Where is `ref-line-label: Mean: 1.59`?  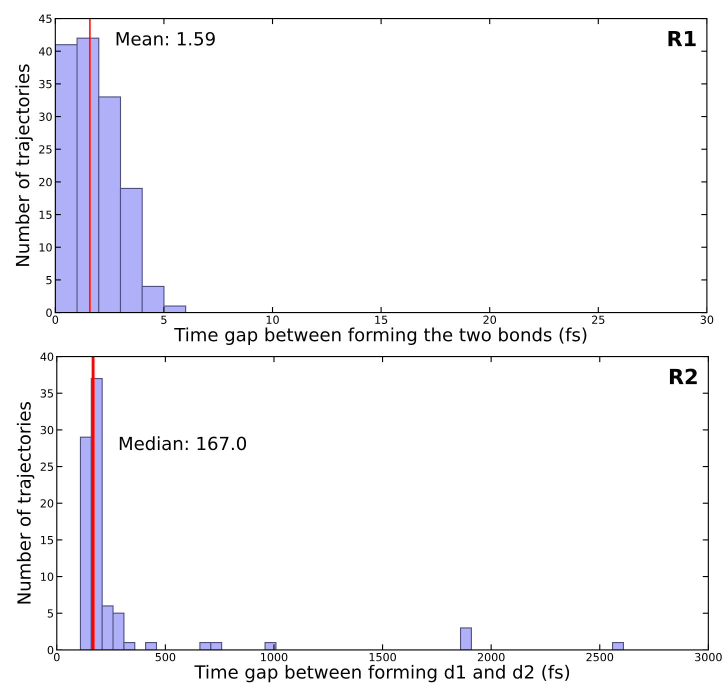 ref-line-label: Mean: 1.59 is located at coordinates (165, 39).